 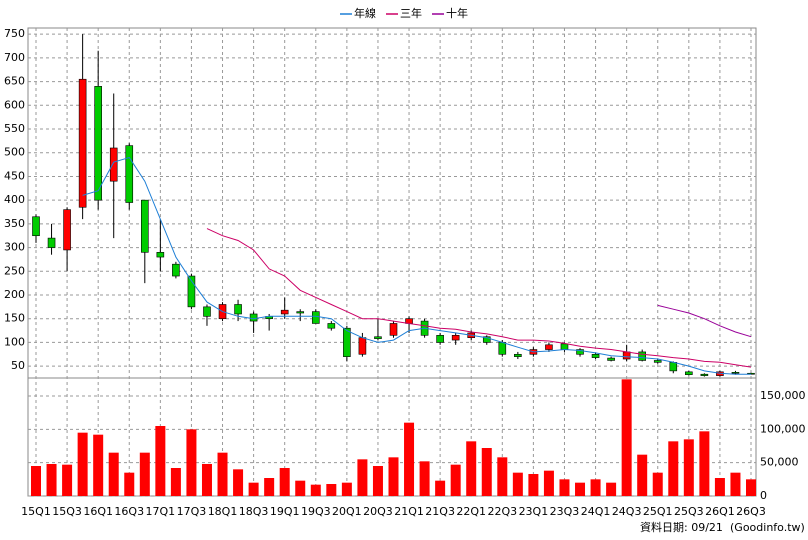 What do you see at coordinates (129, 511) in the screenshot?
I see `x-tick-label: 16Q3` at bounding box center [129, 511].